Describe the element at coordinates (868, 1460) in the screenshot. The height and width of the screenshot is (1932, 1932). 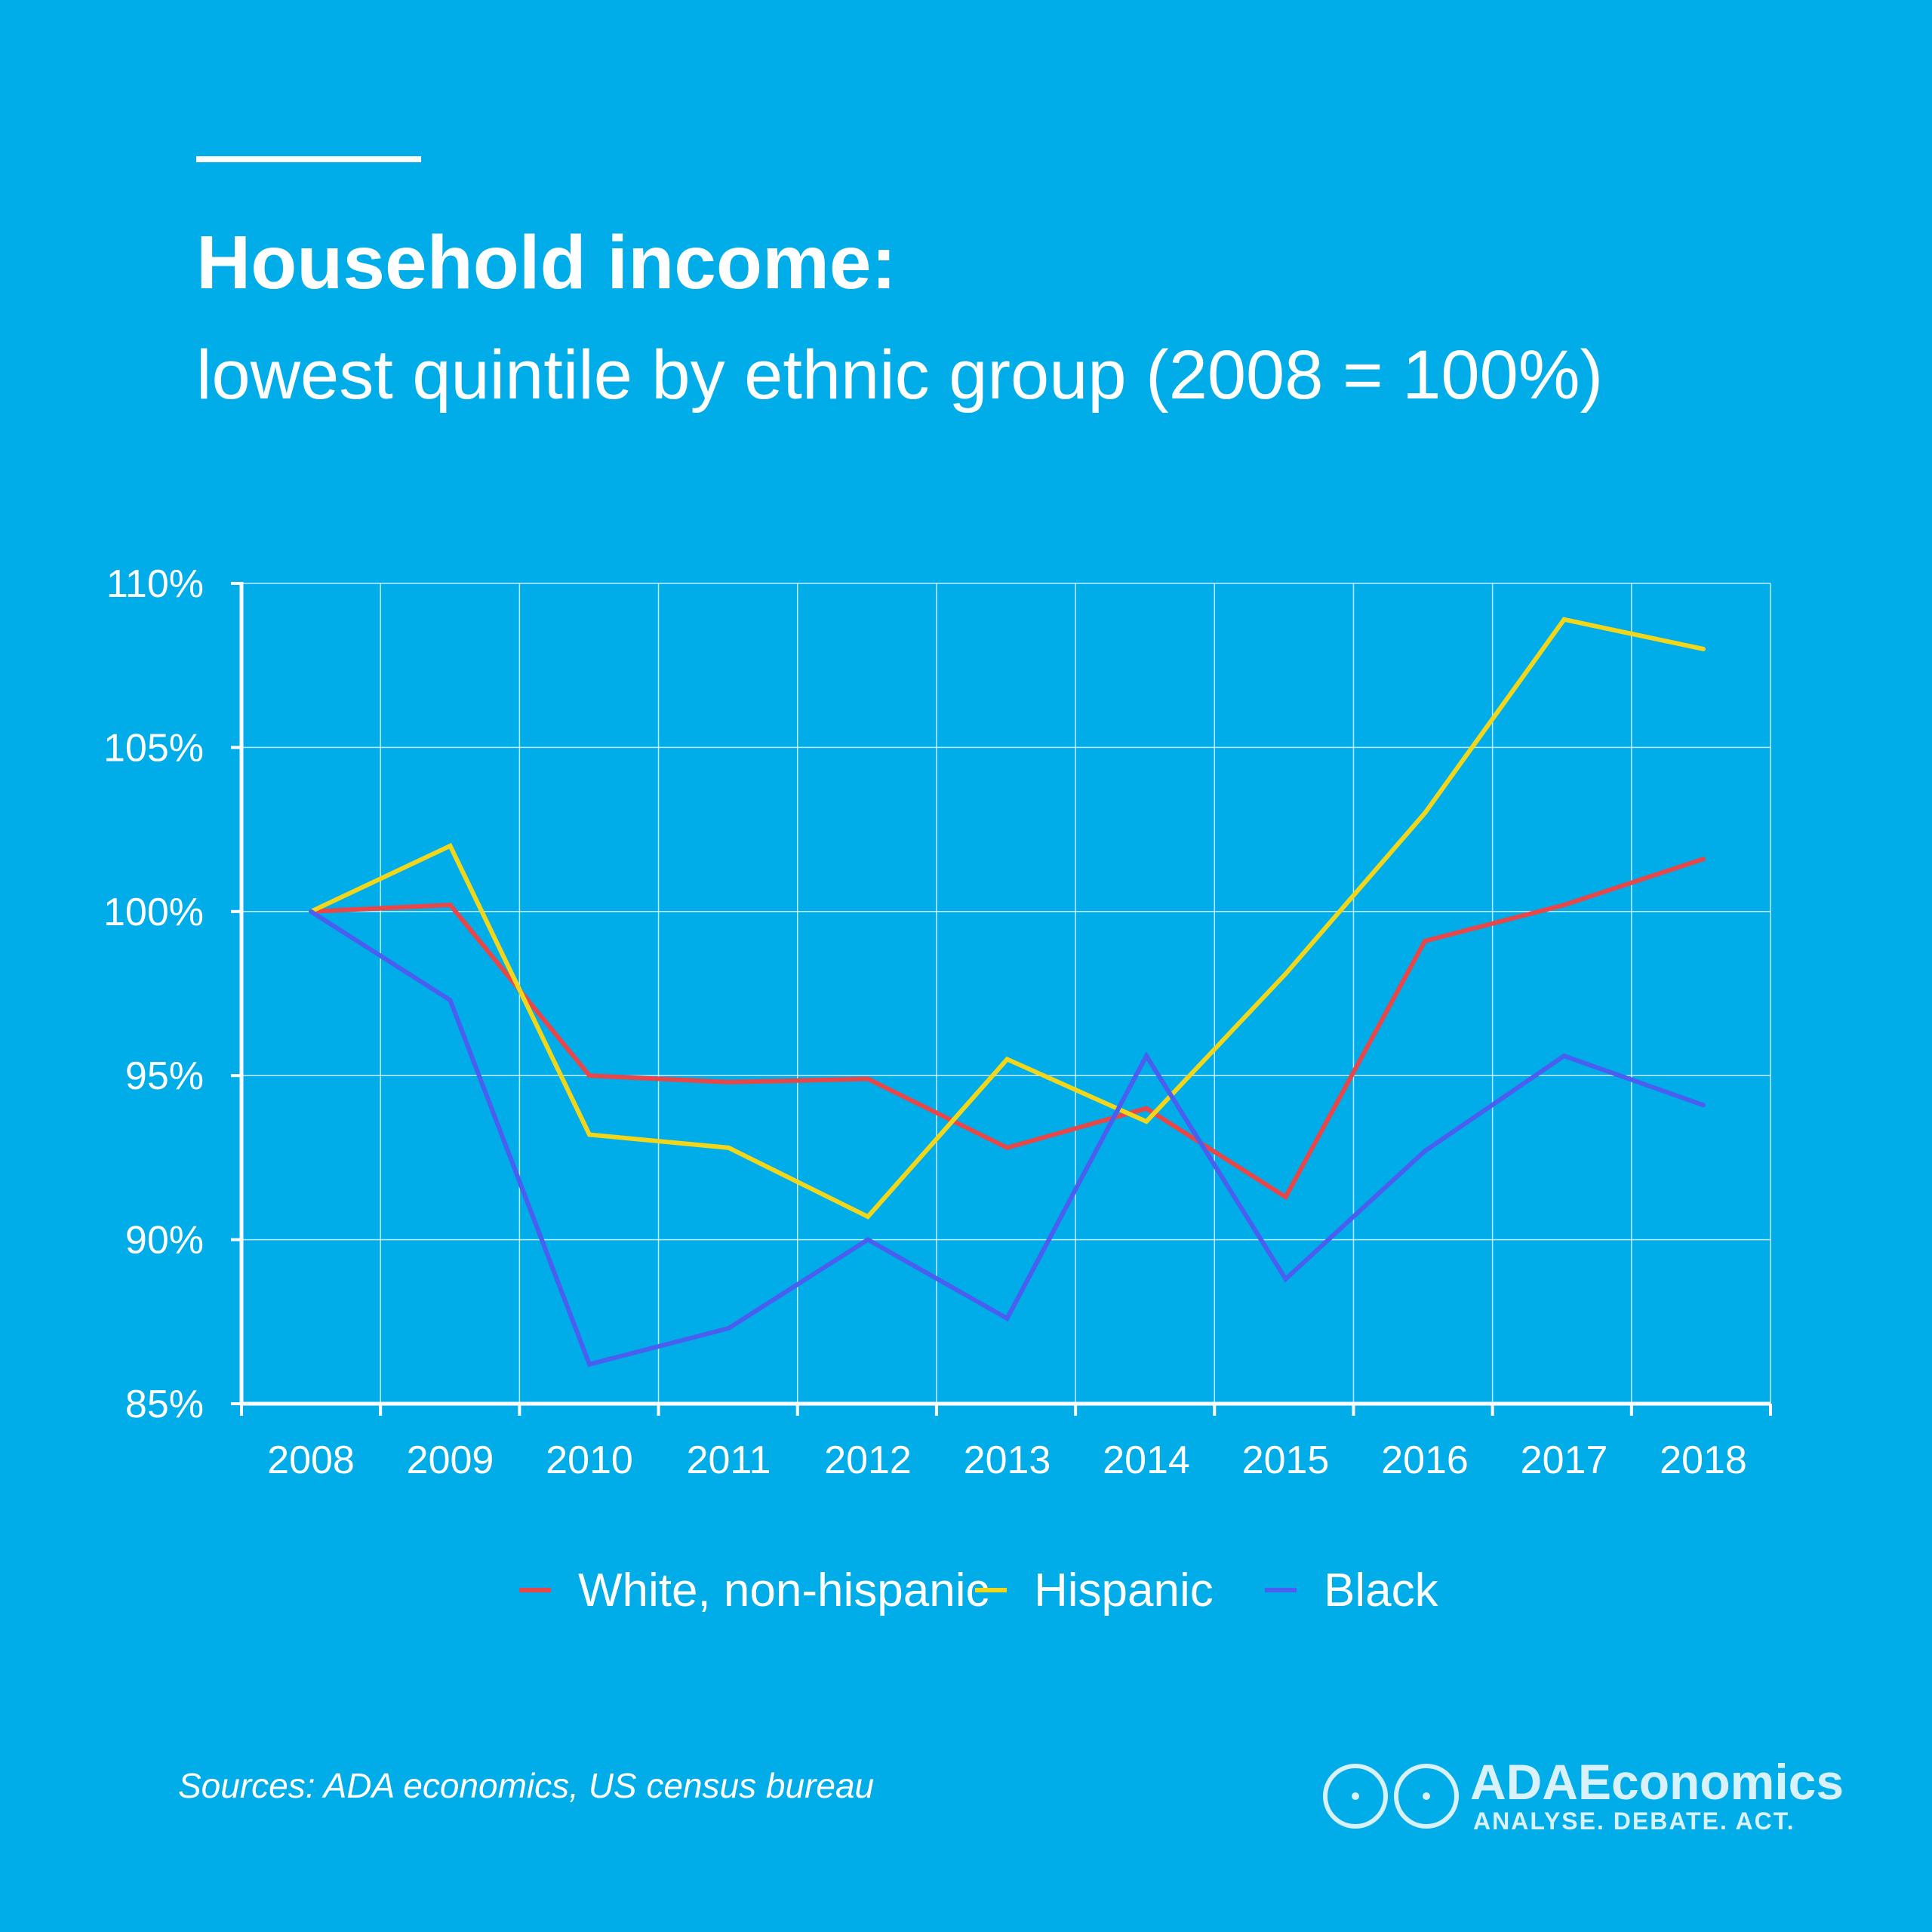
I see `x-tick-label: 2012` at that location.